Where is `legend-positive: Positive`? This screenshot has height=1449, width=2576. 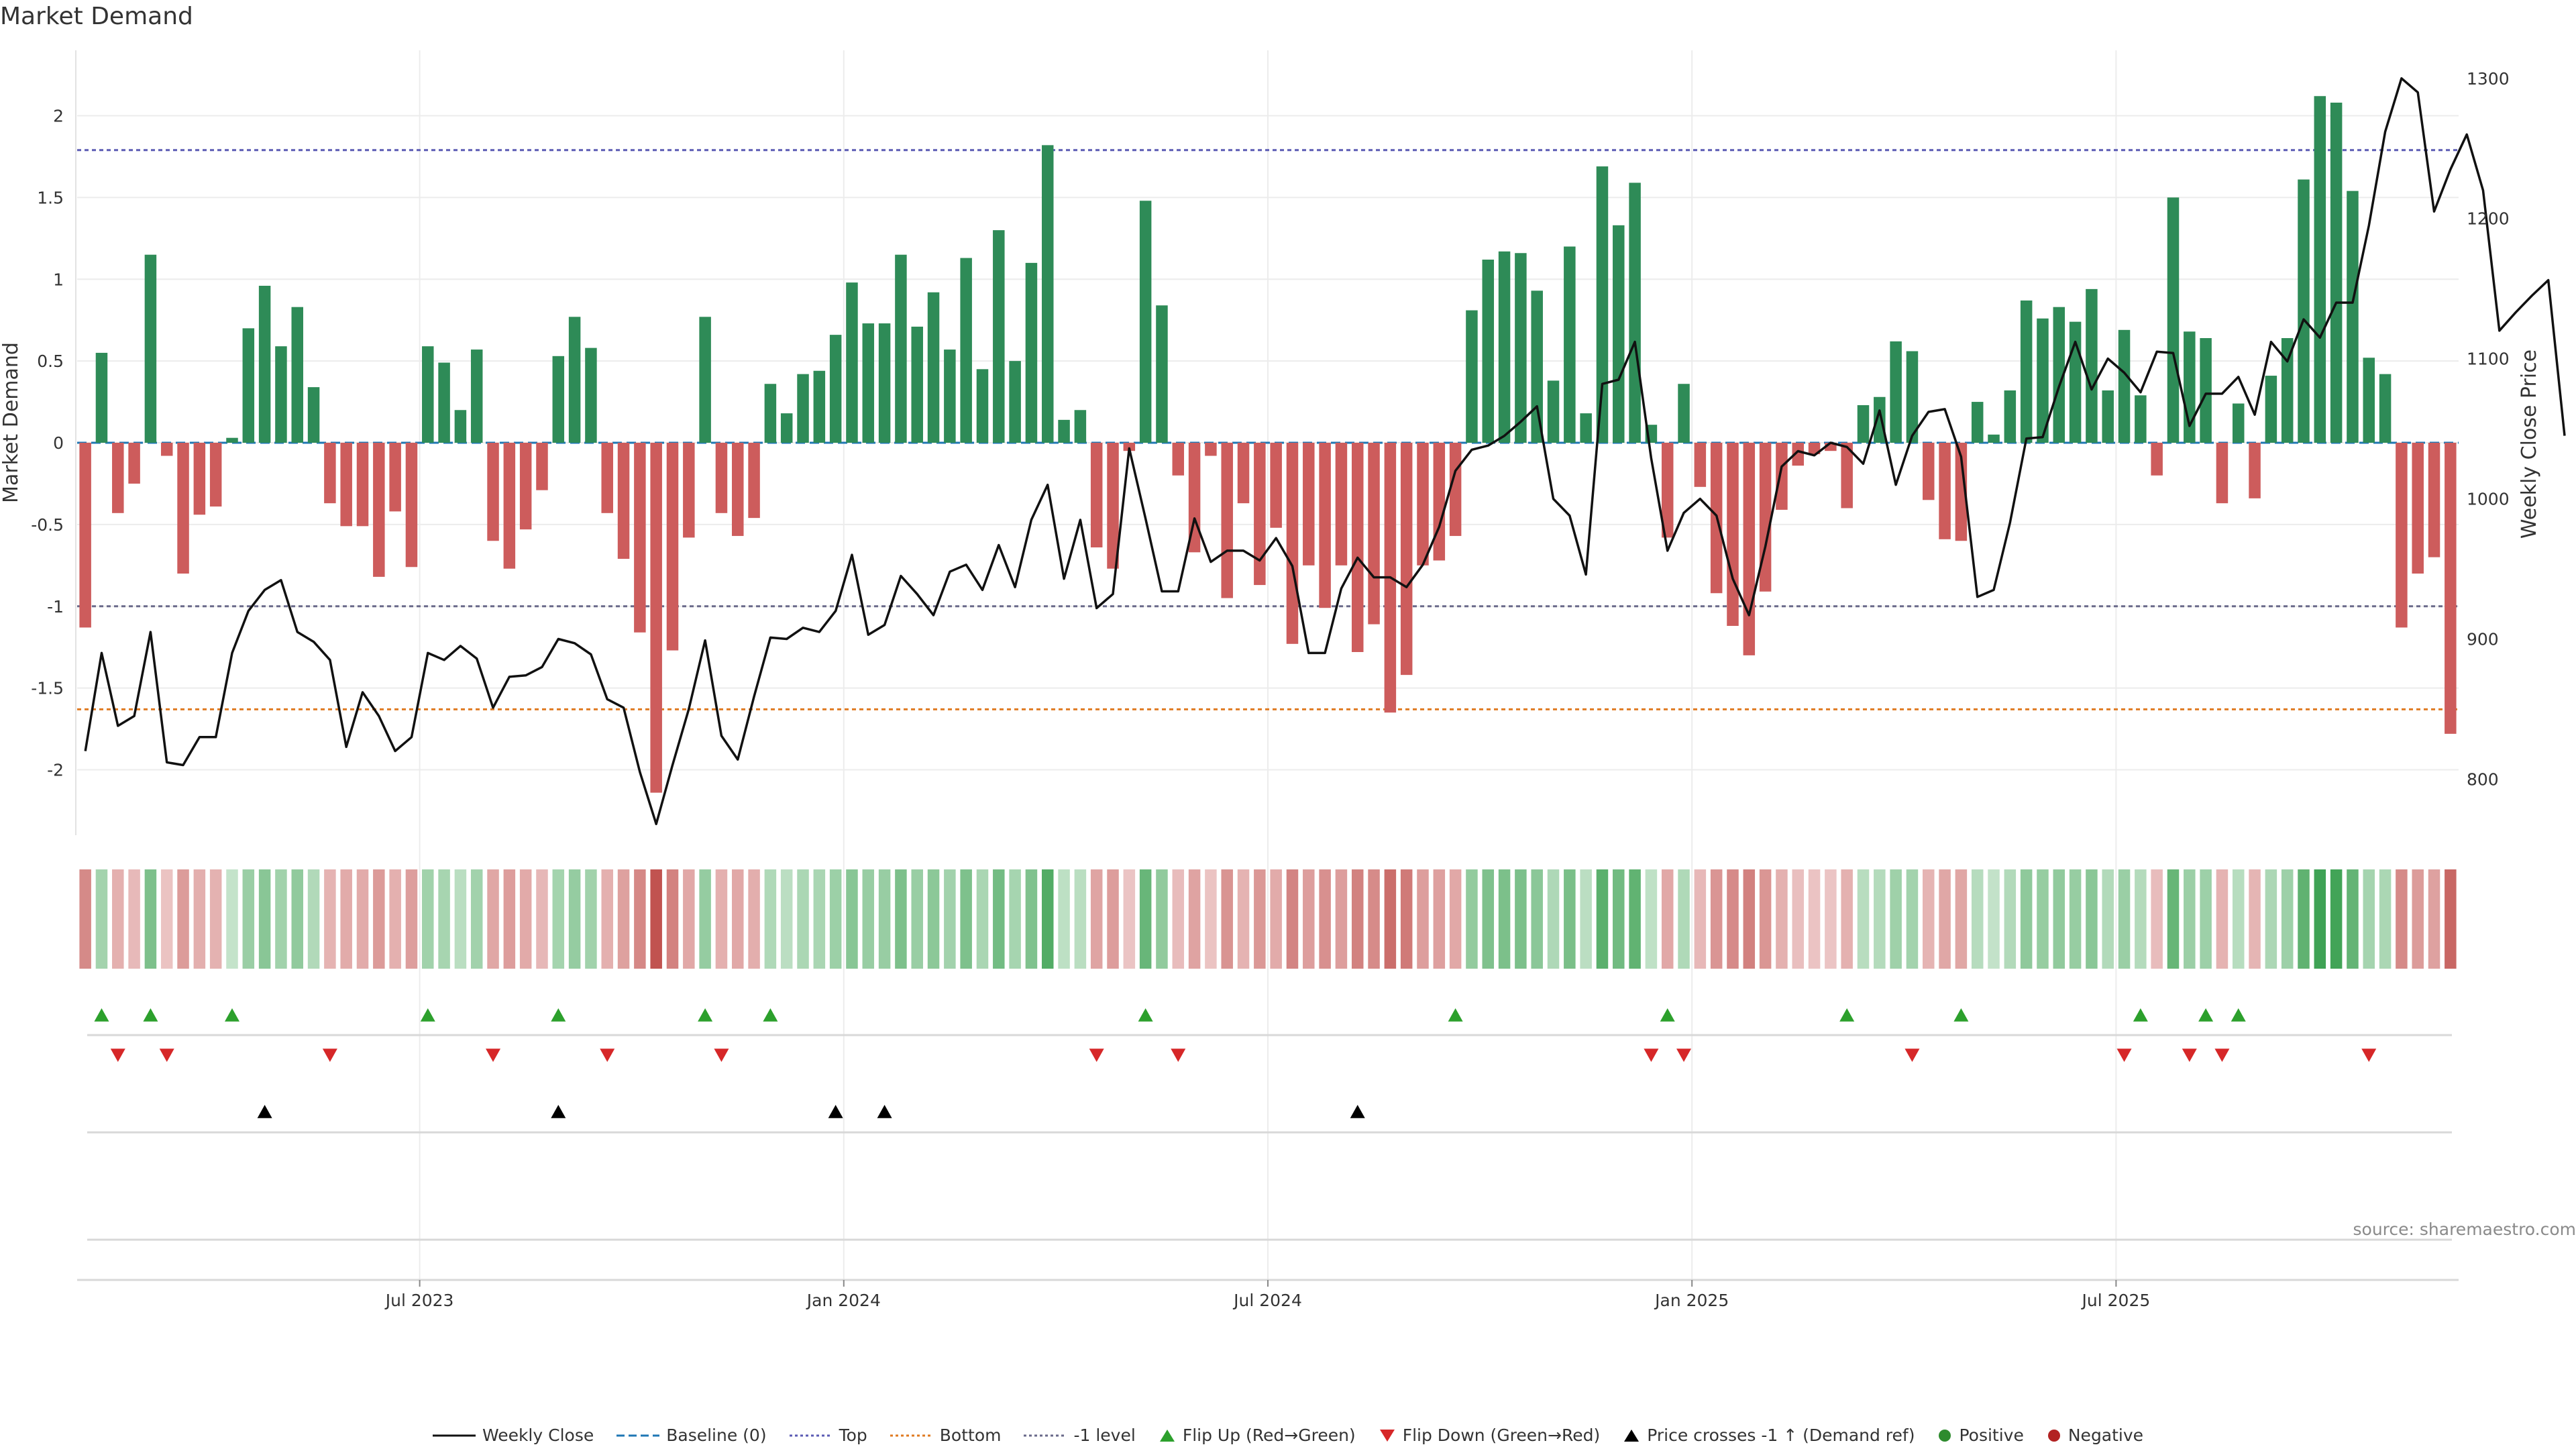
legend-positive: Positive is located at coordinates (1980, 1435).